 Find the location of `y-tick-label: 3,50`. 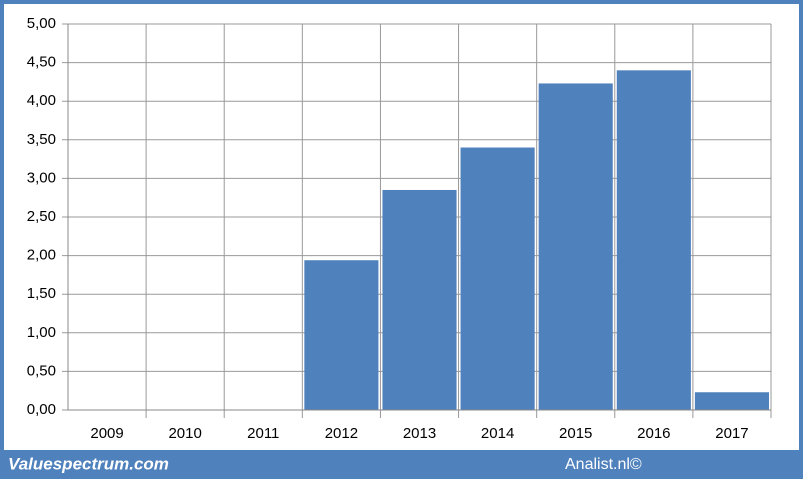

y-tick-label: 3,50 is located at coordinates (41, 139).